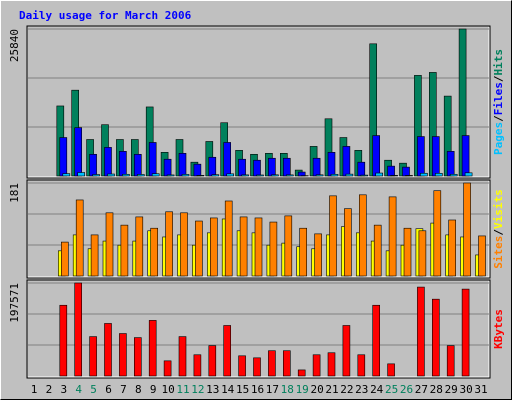 The height and width of the screenshot is (400, 512). What do you see at coordinates (138, 389) in the screenshot?
I see `x-tick-label: 8` at bounding box center [138, 389].